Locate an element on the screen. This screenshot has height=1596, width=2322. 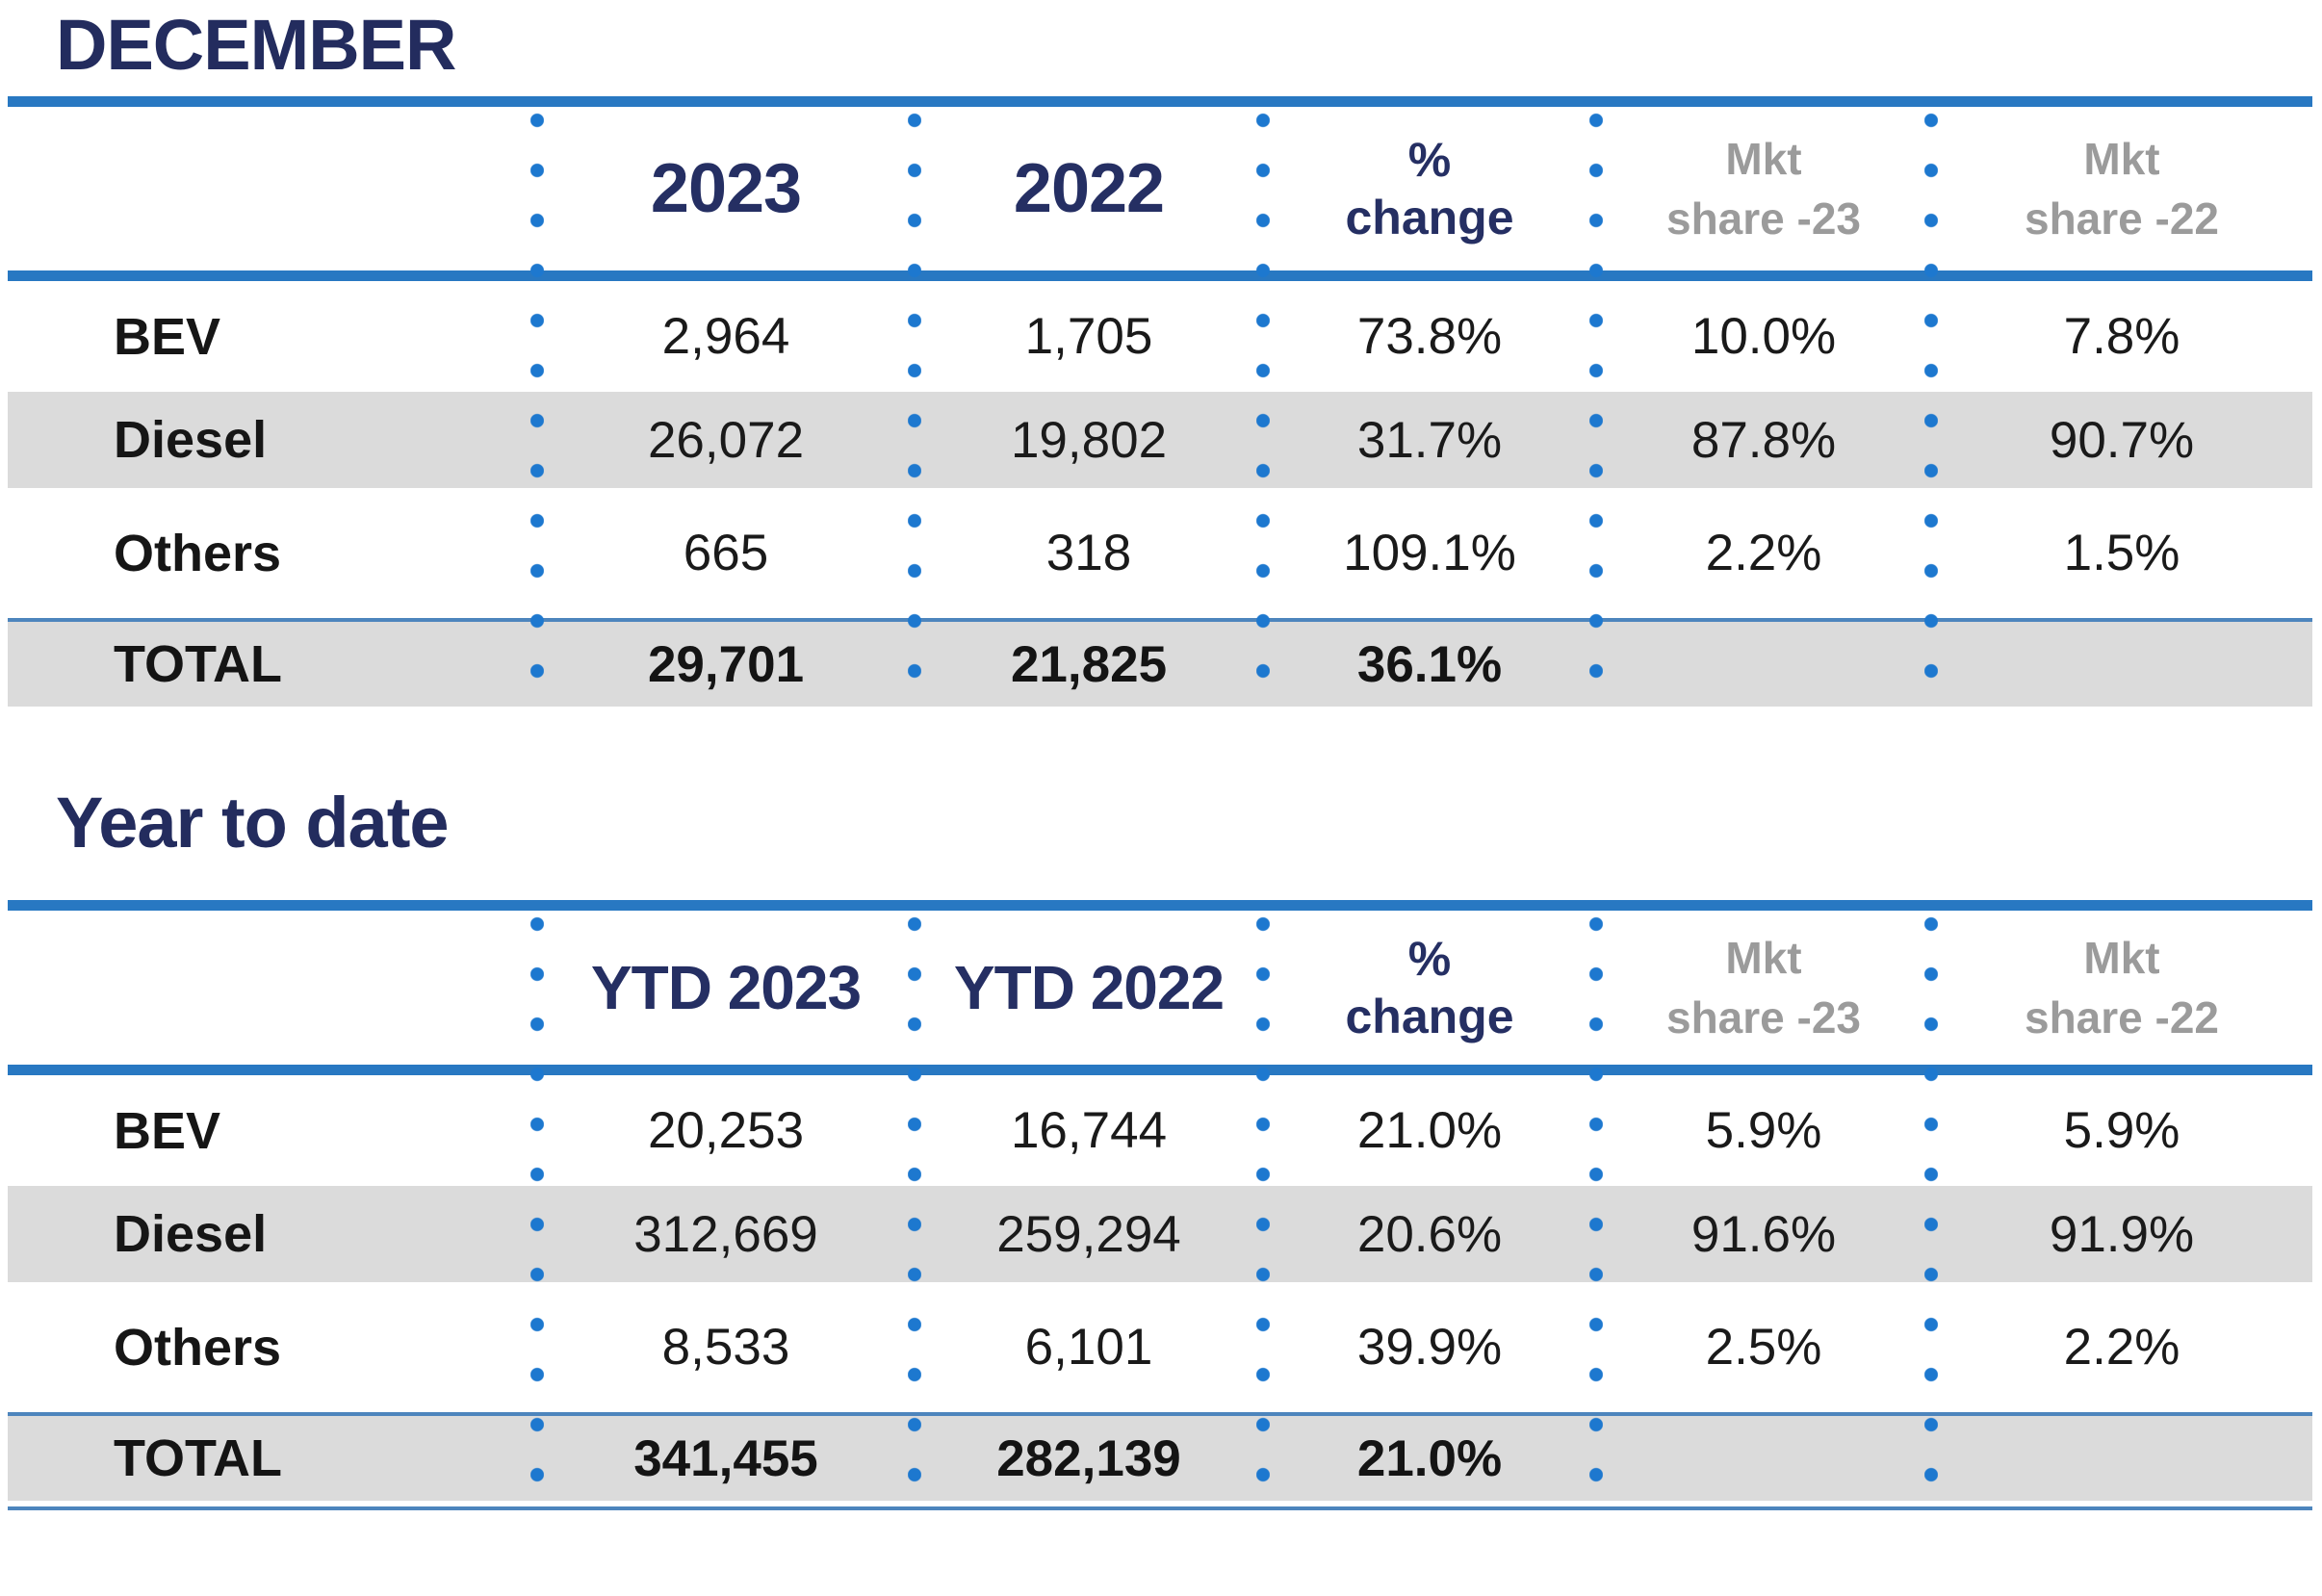
value-pct-change: 36.1% is located at coordinates (1429, 664).